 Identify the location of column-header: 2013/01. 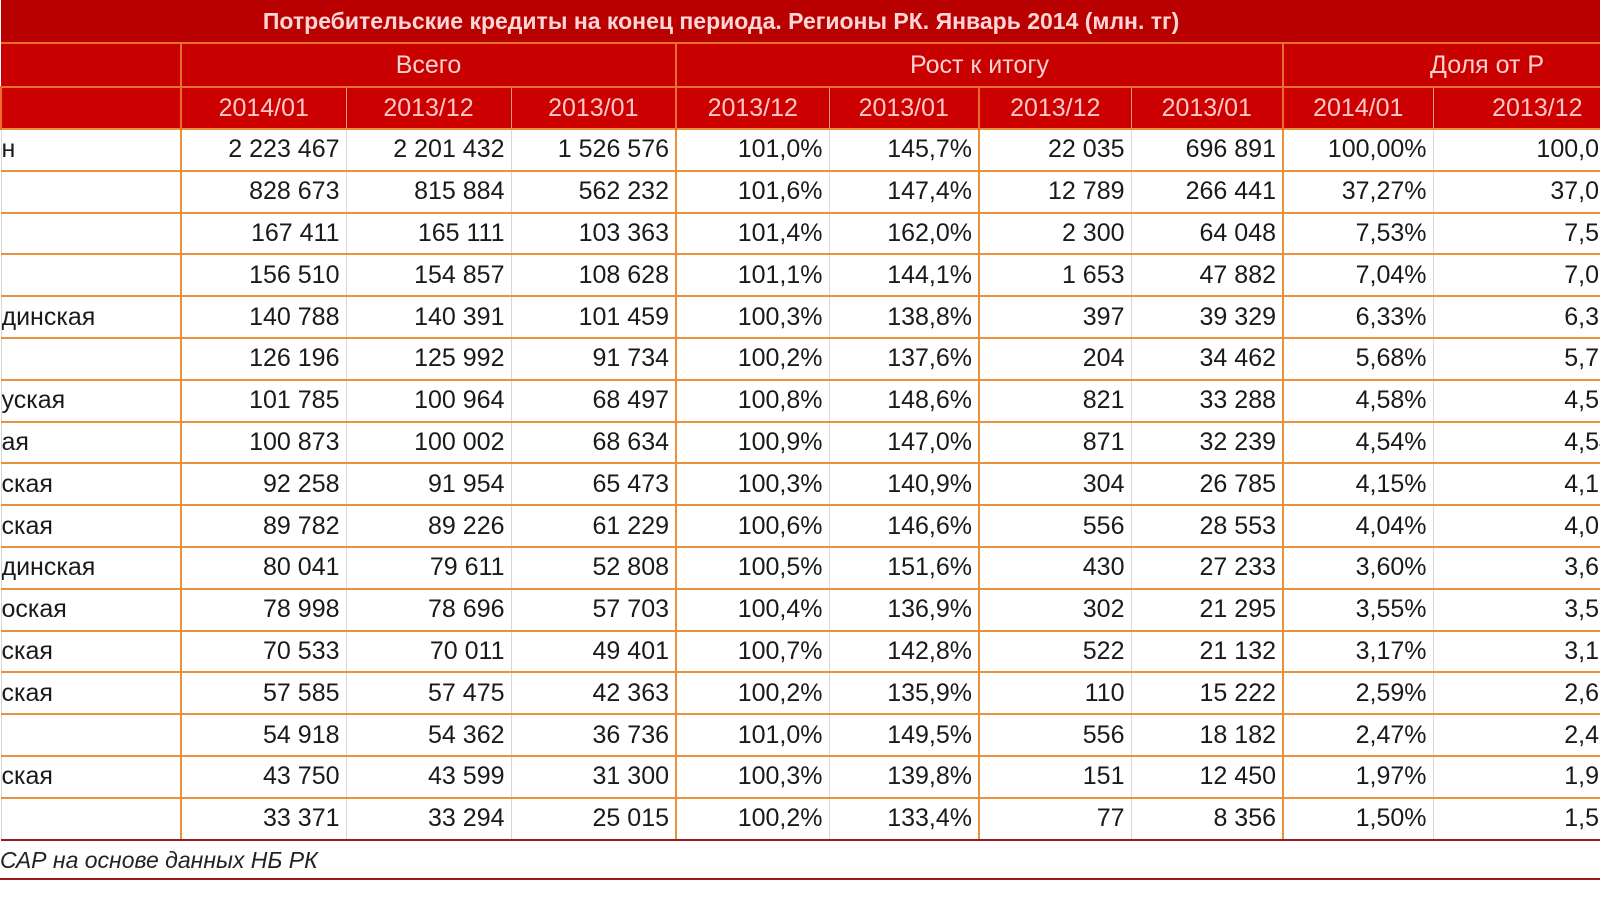
(1206, 108).